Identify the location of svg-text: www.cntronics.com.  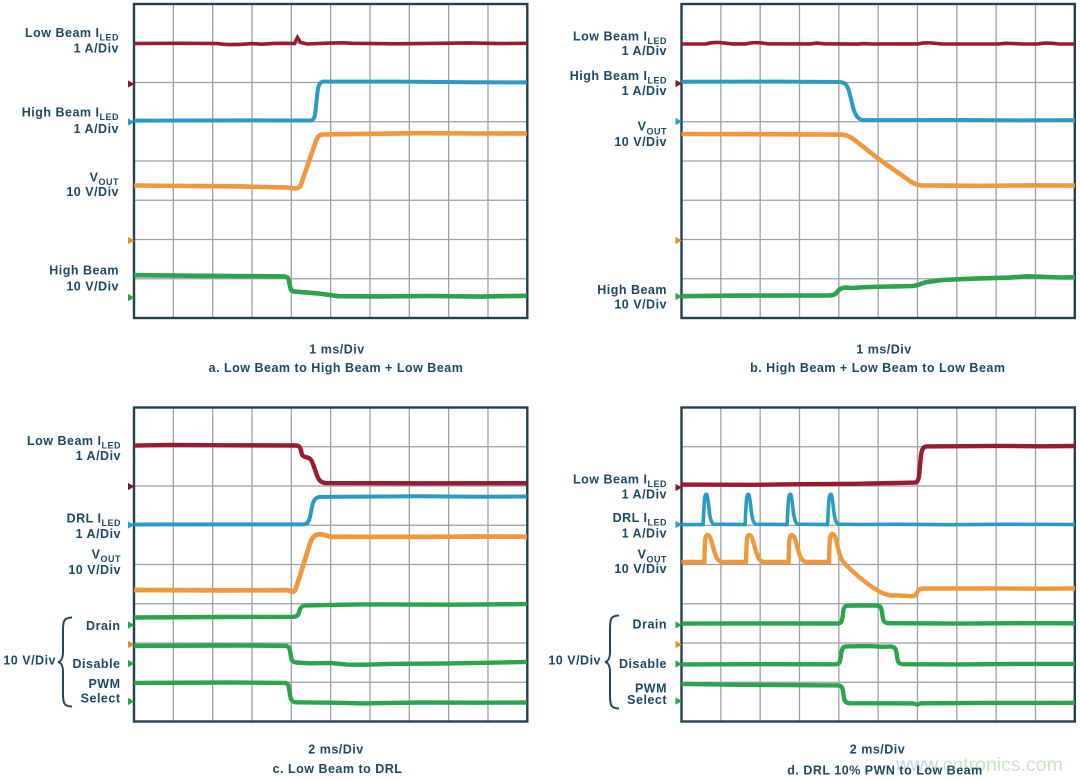
(979, 765).